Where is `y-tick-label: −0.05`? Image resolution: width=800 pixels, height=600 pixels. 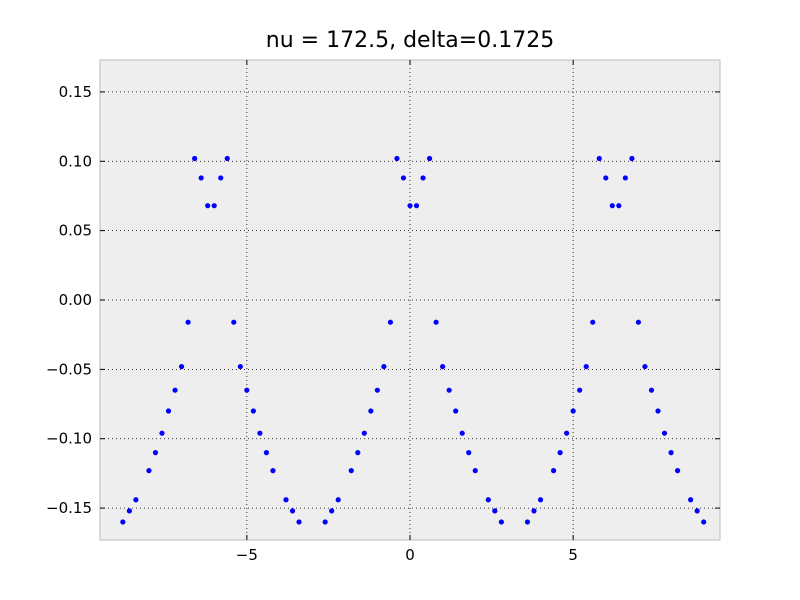 y-tick-label: −0.05 is located at coordinates (69, 369).